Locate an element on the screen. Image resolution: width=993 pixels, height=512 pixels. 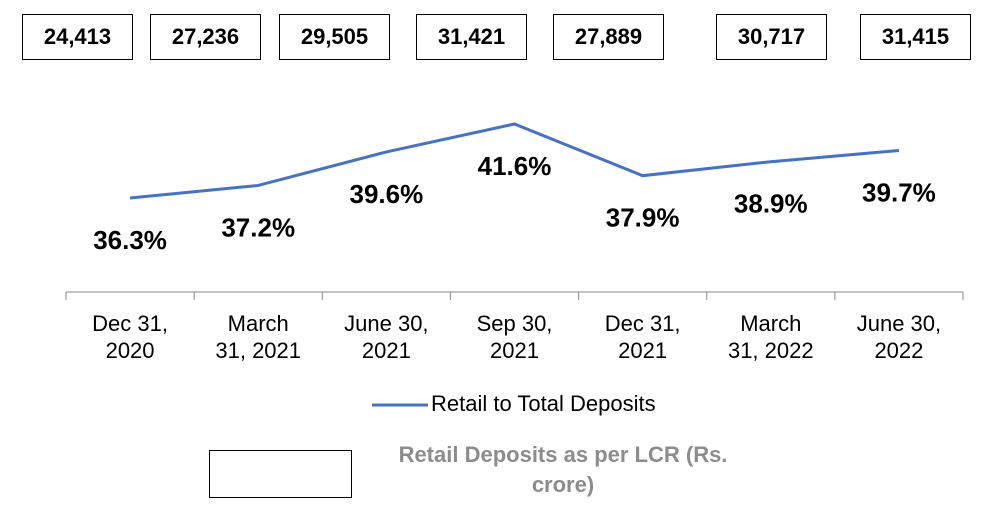
x-tick-label: March 31, 2021 is located at coordinates (258, 337).